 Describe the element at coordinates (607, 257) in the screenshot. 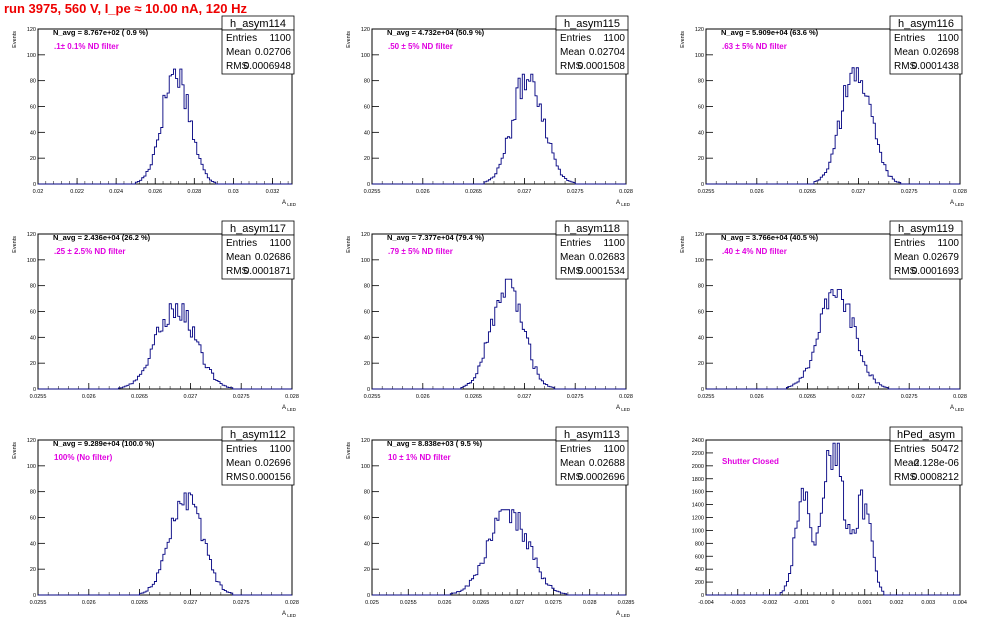

I see `stat-value-mean: 0.02683` at that location.